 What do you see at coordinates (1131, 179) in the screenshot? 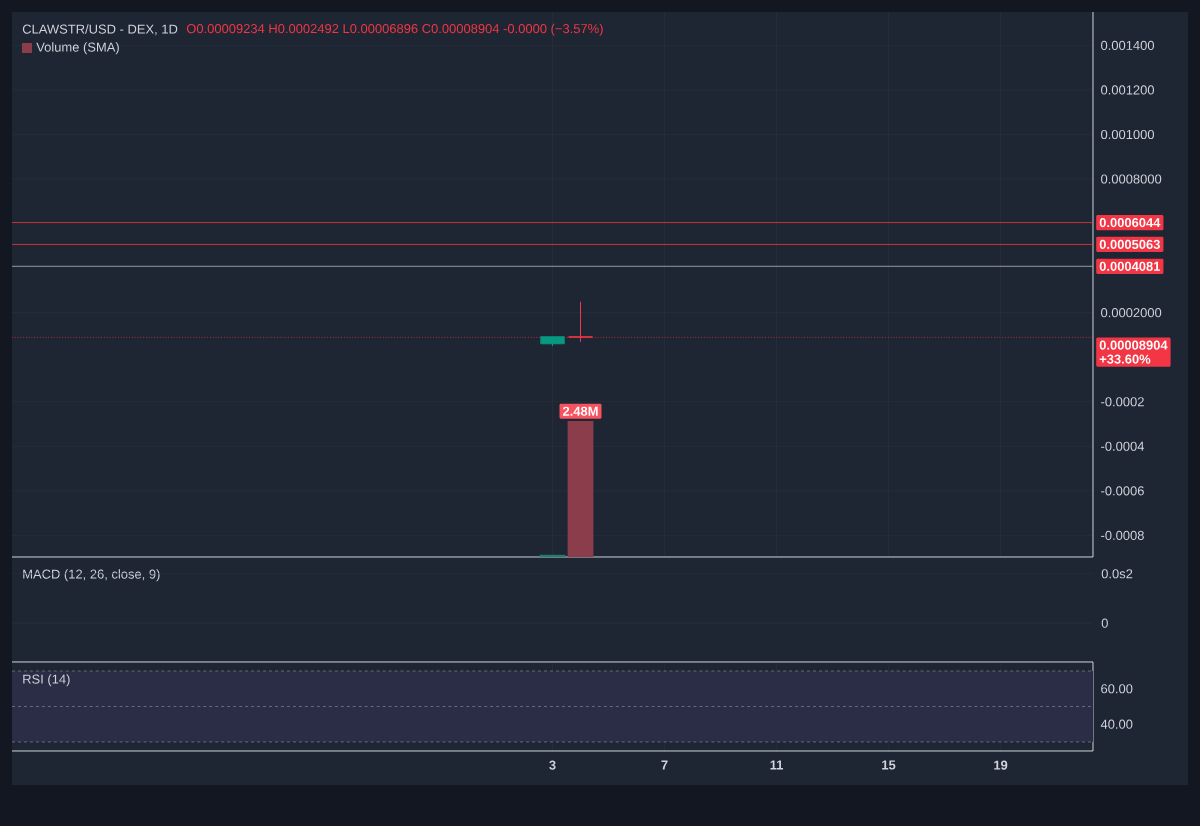
I see `y-tick-label: 0.0008000` at bounding box center [1131, 179].